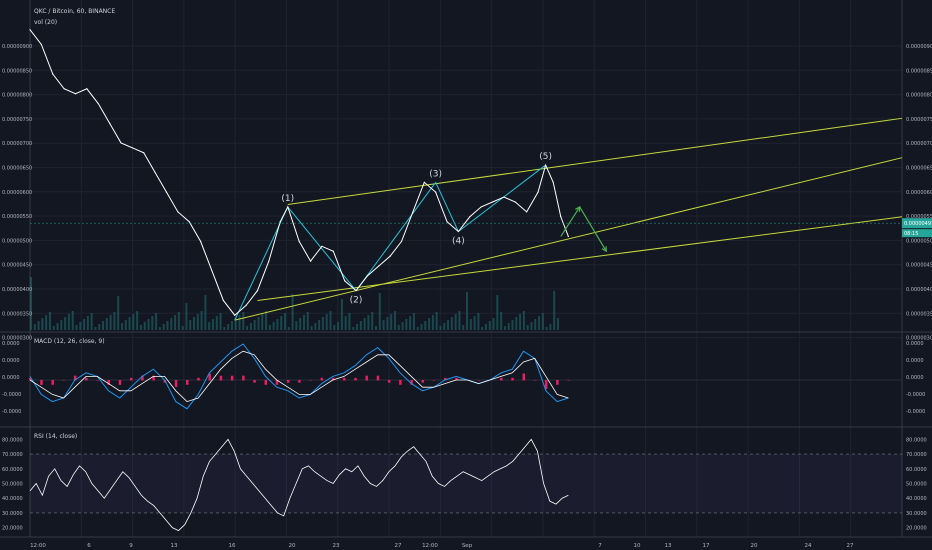 The width and height of the screenshot is (932, 550). What do you see at coordinates (706, 546) in the screenshot?
I see `time-axis-tick: 17` at bounding box center [706, 546].